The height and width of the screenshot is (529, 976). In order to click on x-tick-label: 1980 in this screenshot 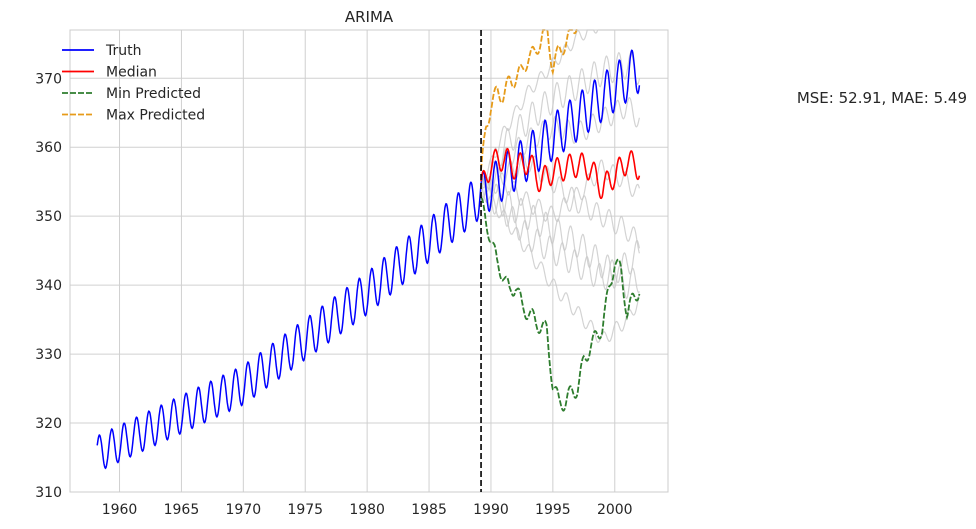, I will do `click(367, 510)`.